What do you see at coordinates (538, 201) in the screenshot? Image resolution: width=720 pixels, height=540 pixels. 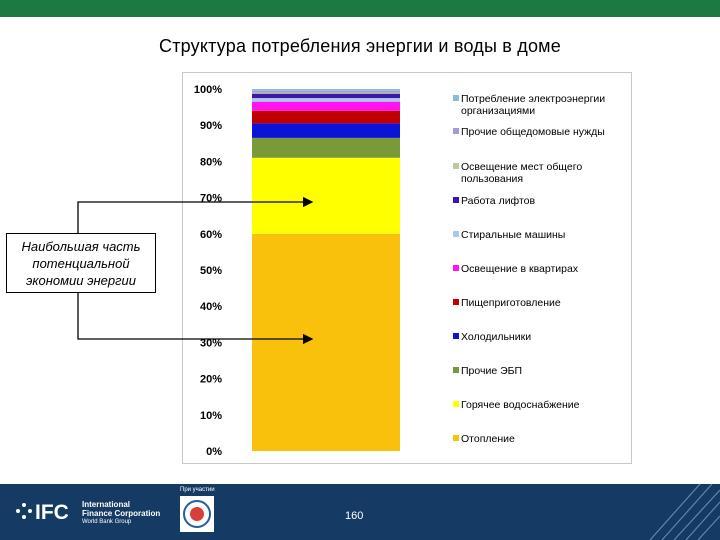 I see `legend-item: Работа лифтов` at bounding box center [538, 201].